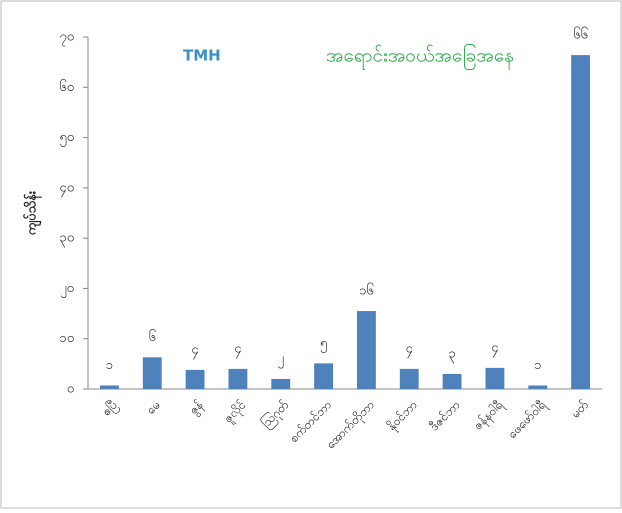 The image size is (622, 513). What do you see at coordinates (66, 138) in the screenshot?
I see `y-tick-label: ၅၀` at bounding box center [66, 138].